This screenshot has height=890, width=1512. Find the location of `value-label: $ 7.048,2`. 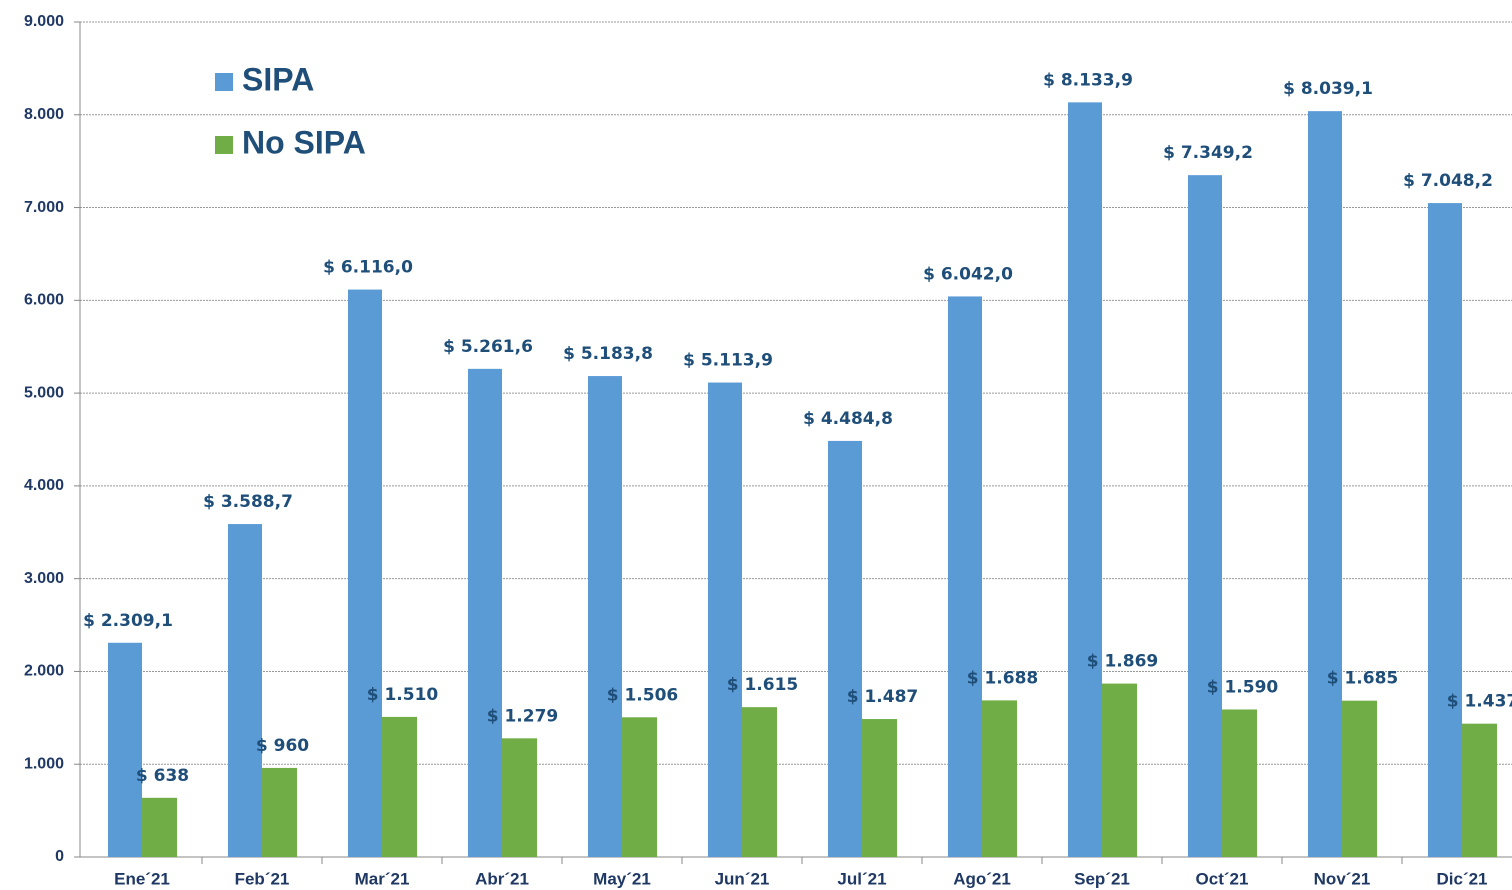

value-label: $ 7.048,2 is located at coordinates (1448, 181).